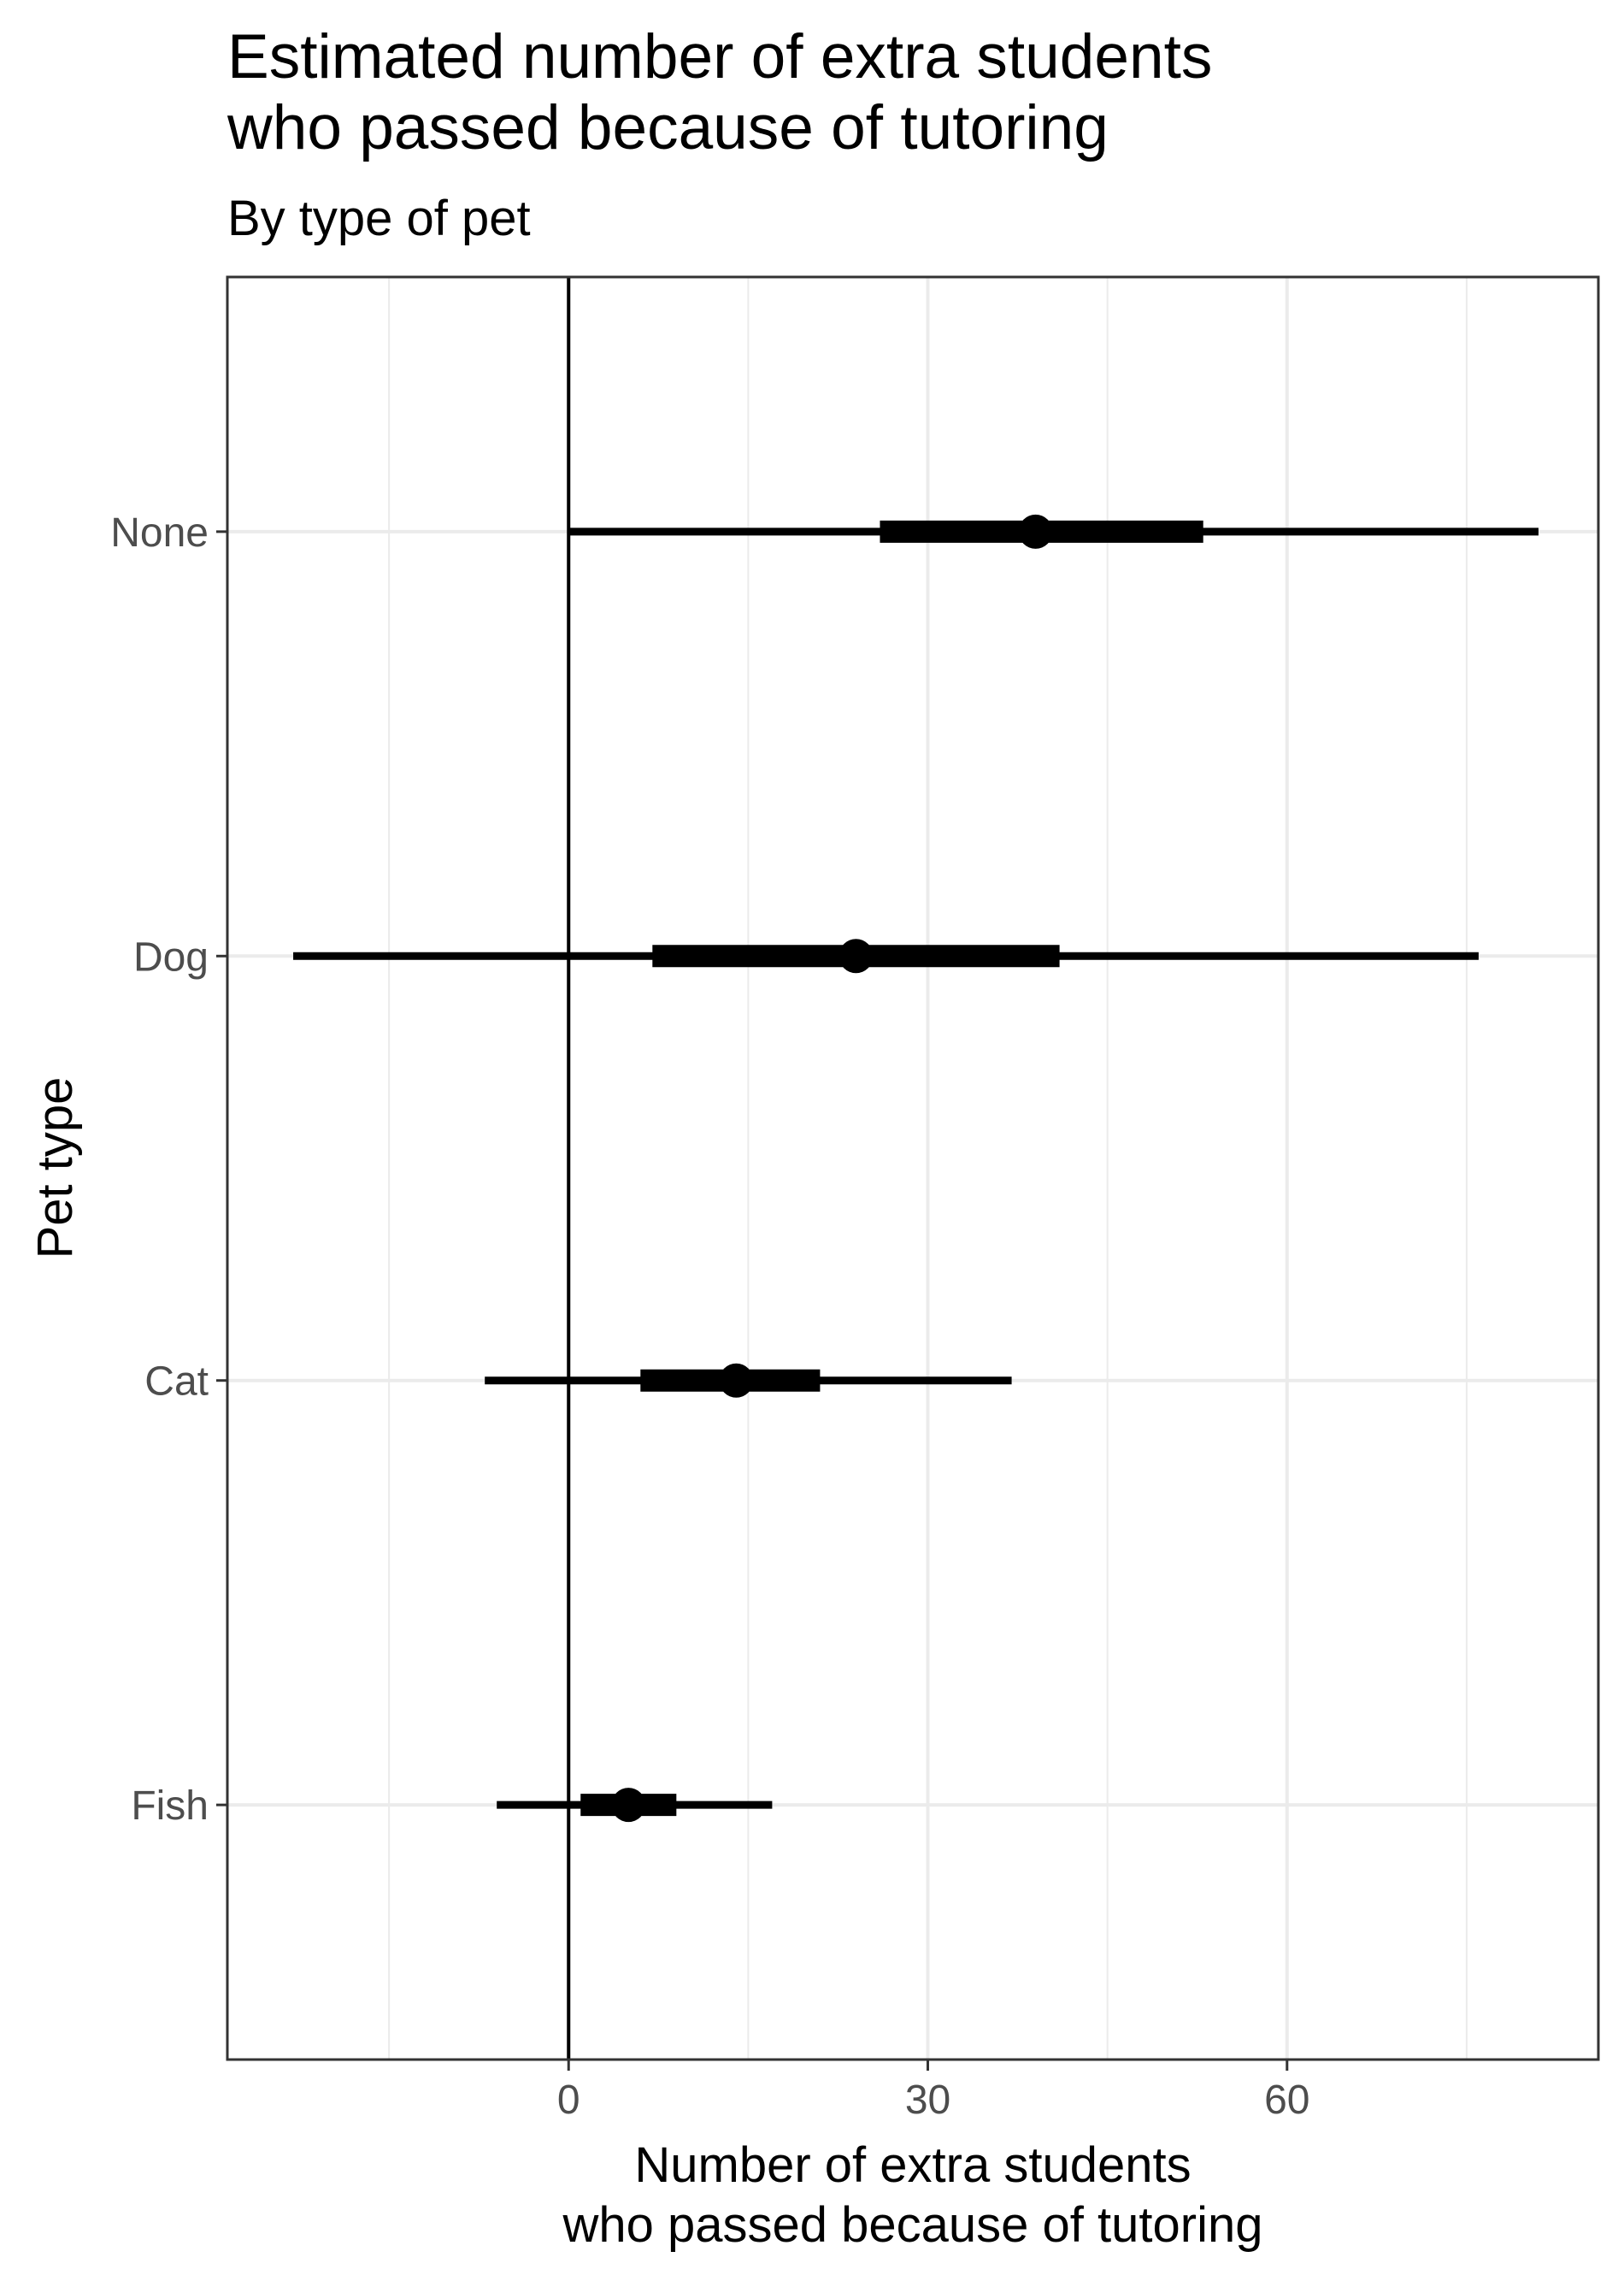 The width and height of the screenshot is (1624, 2275). Describe the element at coordinates (568, 2100) in the screenshot. I see `x-tick-label: 0` at that location.